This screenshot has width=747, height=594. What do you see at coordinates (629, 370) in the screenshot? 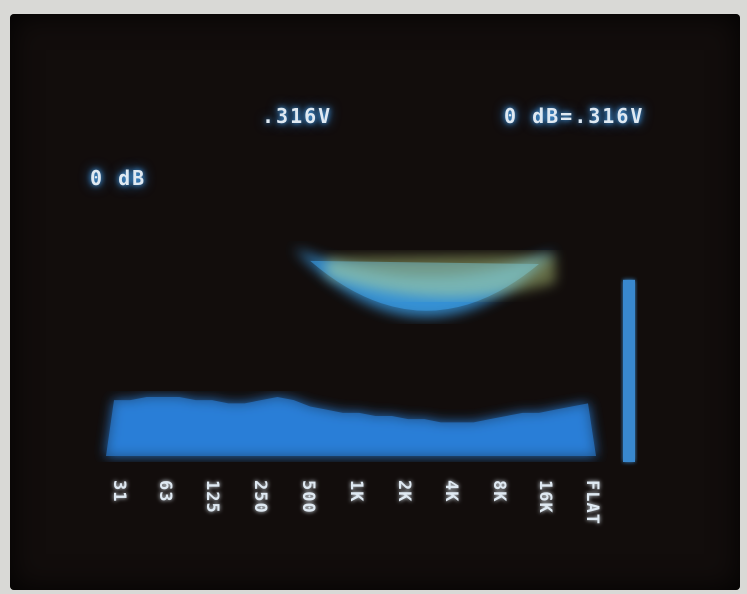
I see `flat-bar-fill` at bounding box center [629, 370].